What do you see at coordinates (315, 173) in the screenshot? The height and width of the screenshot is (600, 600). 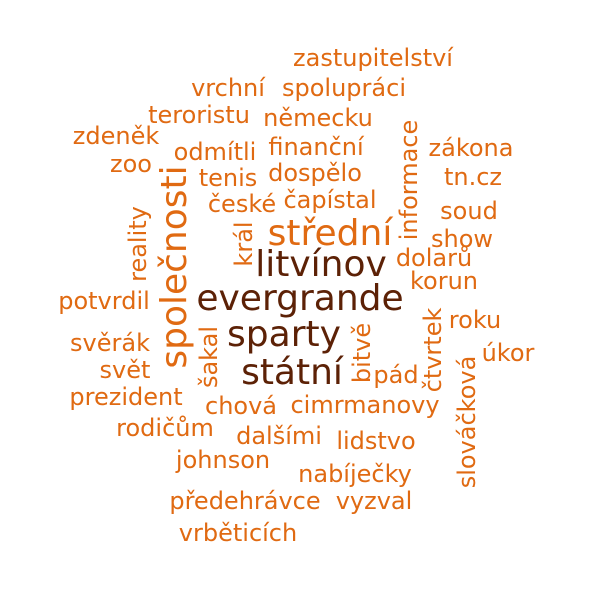 I see `word: dospělo` at bounding box center [315, 173].